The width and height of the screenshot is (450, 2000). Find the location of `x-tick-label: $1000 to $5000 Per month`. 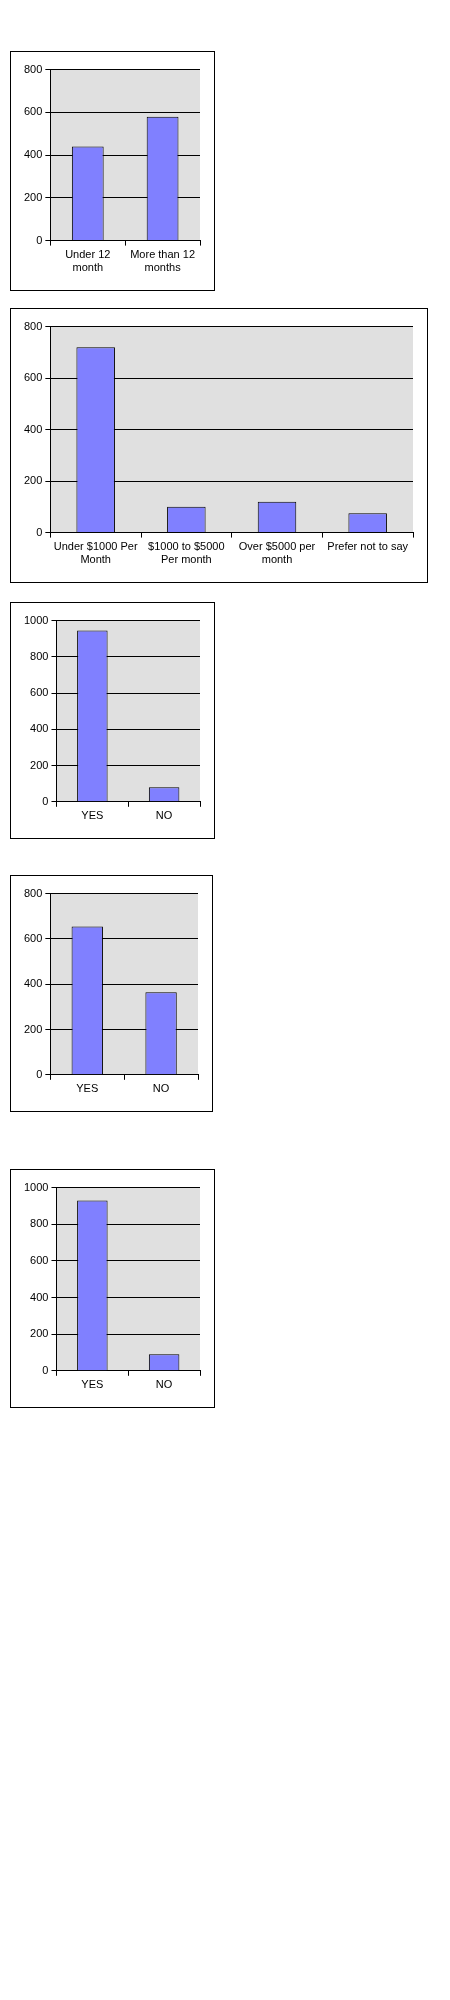

x-tick-label: $1000 to $5000 Per month is located at coordinates (186, 553).